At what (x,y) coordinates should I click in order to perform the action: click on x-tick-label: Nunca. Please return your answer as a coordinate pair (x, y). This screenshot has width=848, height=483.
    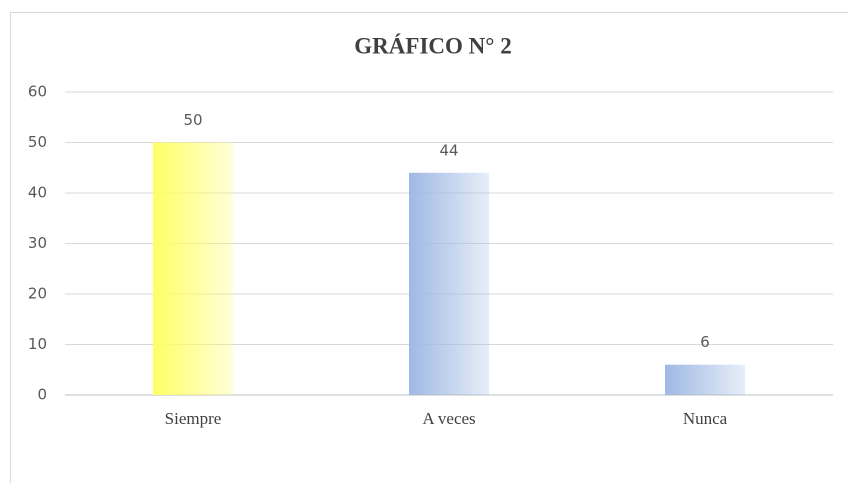
    Looking at the image, I should click on (705, 418).